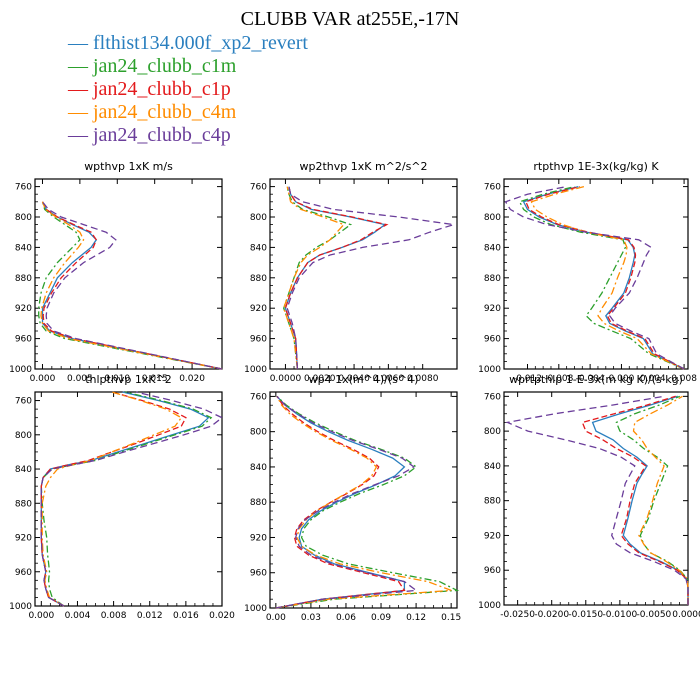 The width and height of the screenshot is (700, 700). What do you see at coordinates (186, 616) in the screenshot?
I see `x-tick-label: 0.016` at bounding box center [186, 616].